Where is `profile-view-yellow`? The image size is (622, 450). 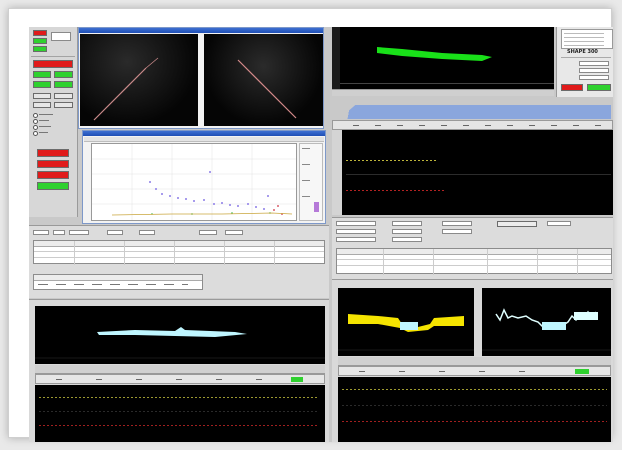 profile-view-yellow is located at coordinates (406, 322).